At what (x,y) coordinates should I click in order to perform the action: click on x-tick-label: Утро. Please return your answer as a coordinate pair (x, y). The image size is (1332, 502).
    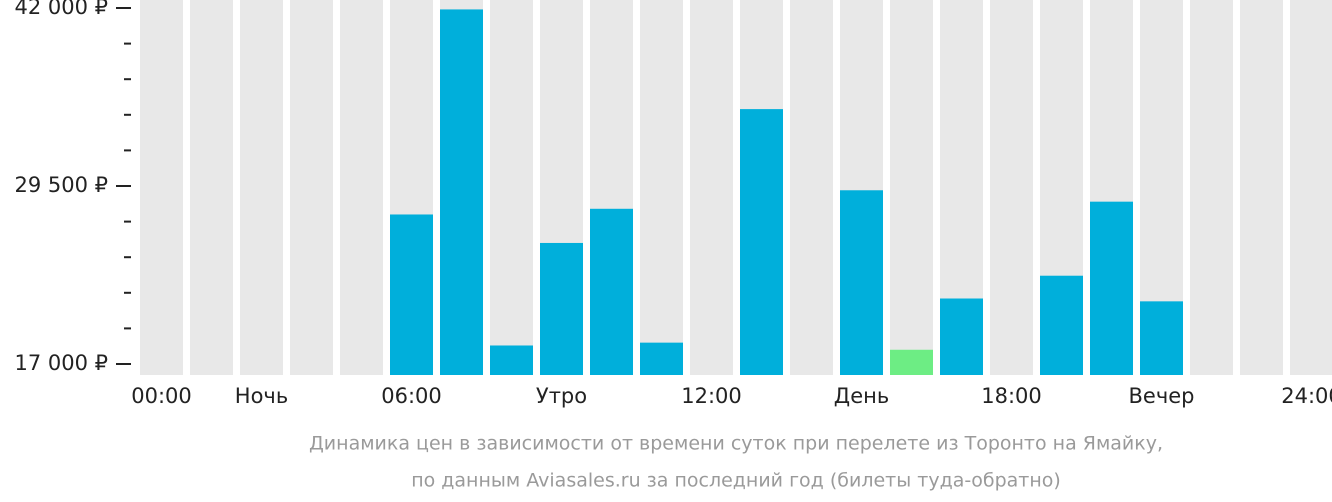
    Looking at the image, I should click on (561, 396).